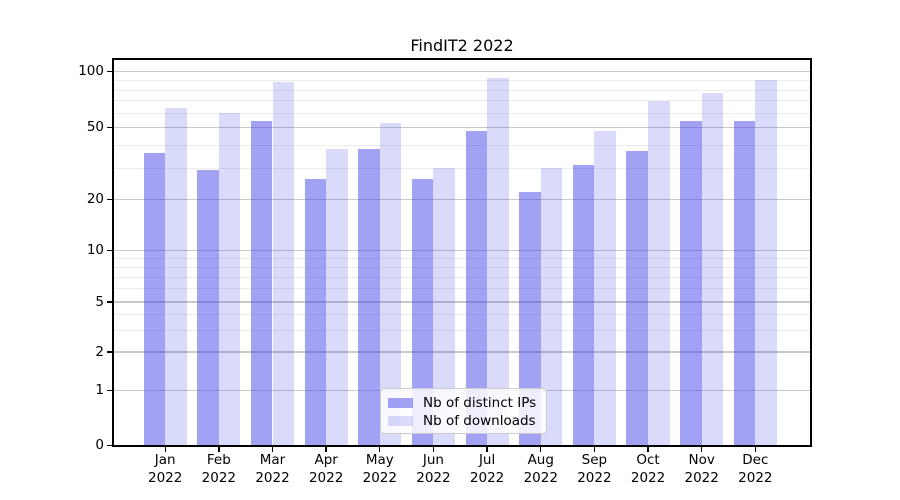  Describe the element at coordinates (487, 449) in the screenshot. I see `x-tick-mark-jul` at that location.